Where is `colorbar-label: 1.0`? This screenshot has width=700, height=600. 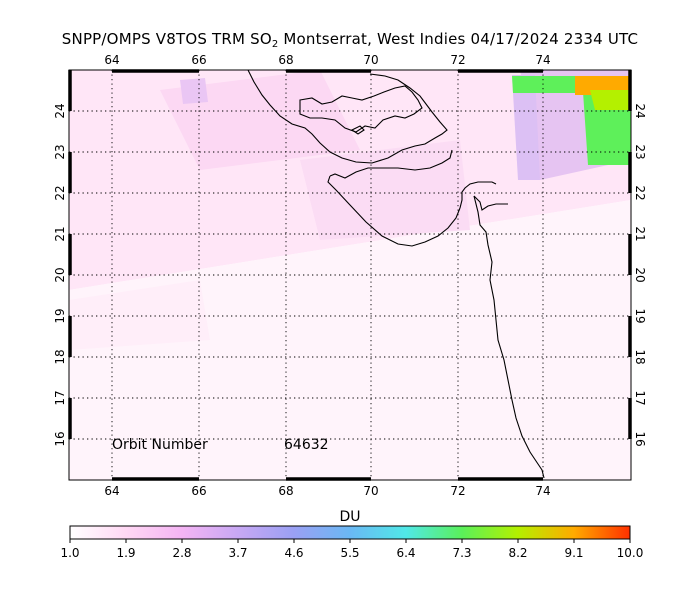 colorbar-label: 1.0 is located at coordinates (69, 553).